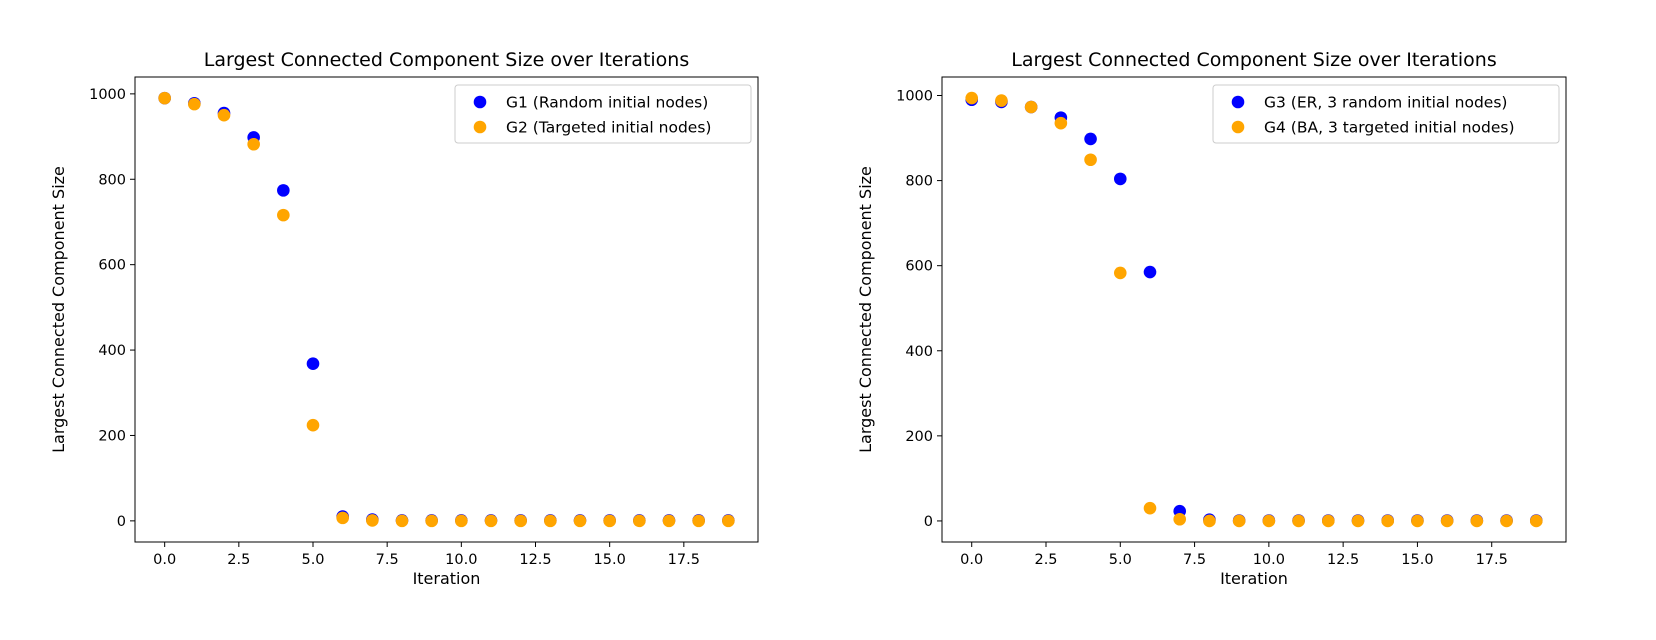 Image resolution: width=1656 pixels, height=640 pixels. I want to click on y-tick-label: 0, so click(928, 522).